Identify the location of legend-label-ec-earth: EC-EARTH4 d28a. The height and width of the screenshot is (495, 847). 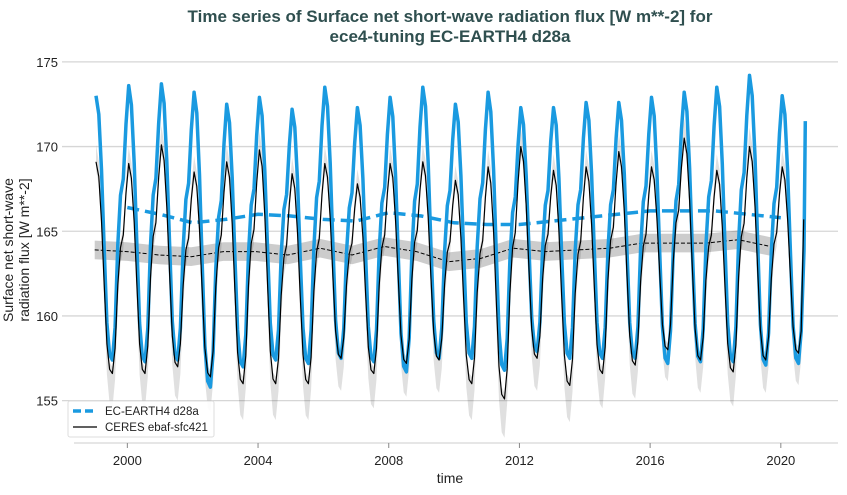
(152, 412).